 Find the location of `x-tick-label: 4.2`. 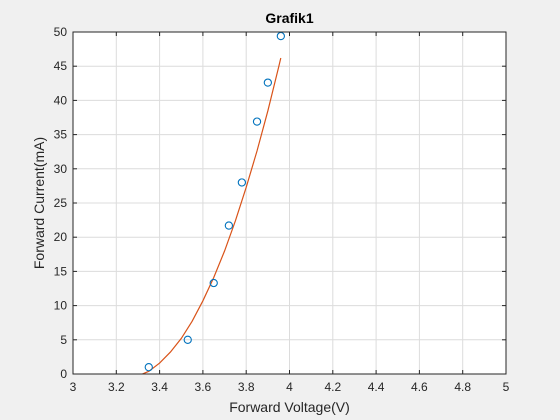

x-tick-label: 4.2 is located at coordinates (332, 387).